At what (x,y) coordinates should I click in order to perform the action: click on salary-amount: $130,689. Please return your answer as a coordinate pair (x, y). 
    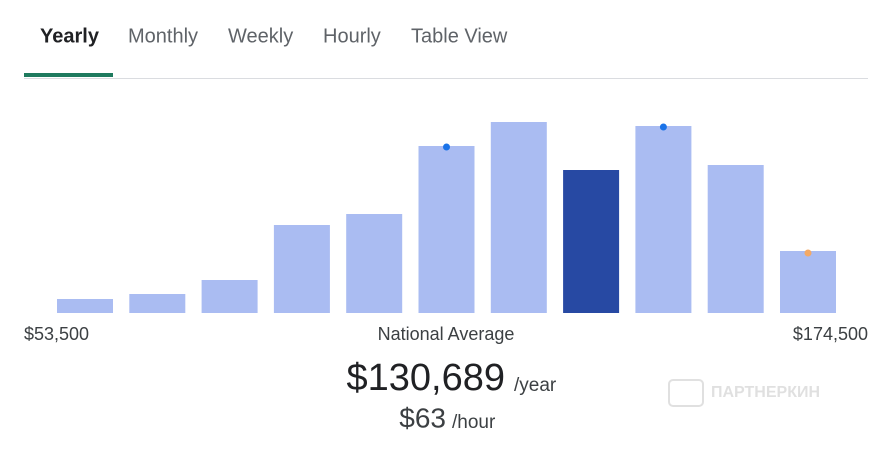
    Looking at the image, I should click on (426, 378).